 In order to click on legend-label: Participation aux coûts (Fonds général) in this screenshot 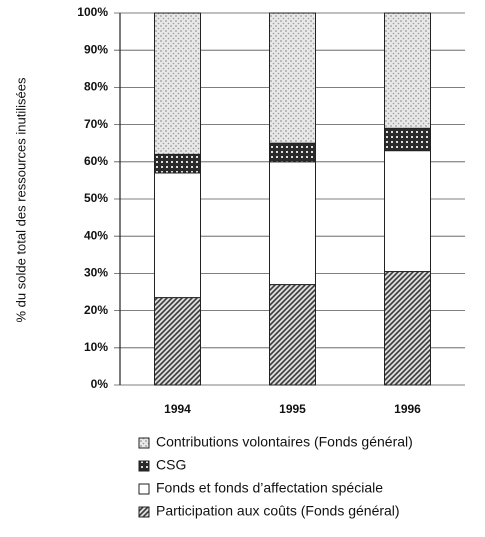, I will do `click(278, 511)`.